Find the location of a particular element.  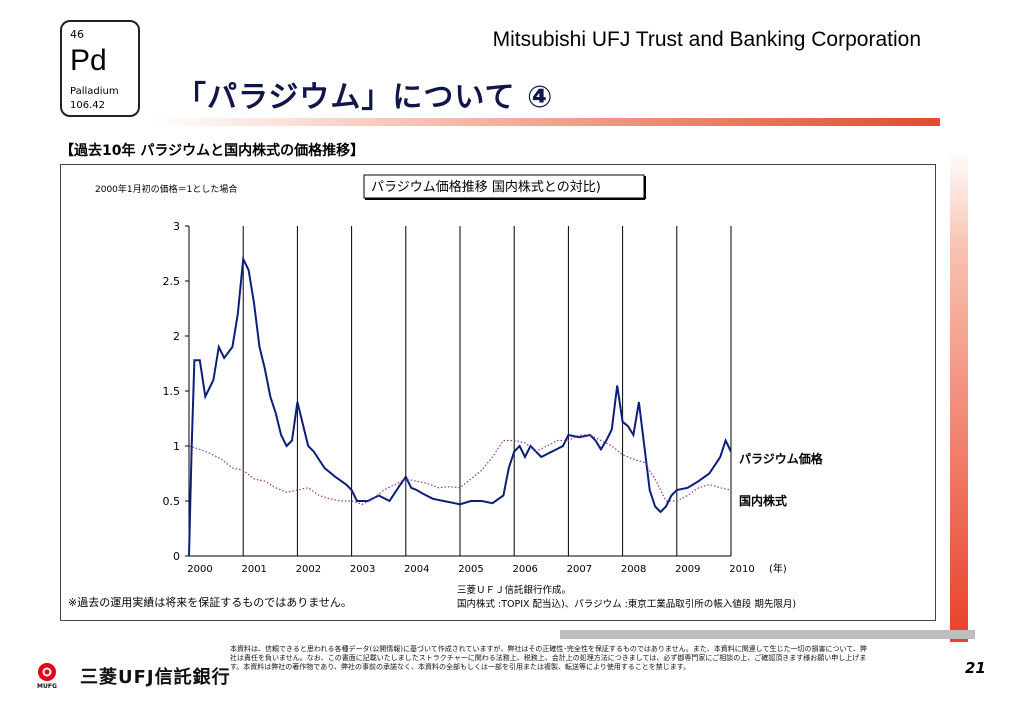

source-note-line1: 三菱ＵＦＪ信託銀行作成。 is located at coordinates (514, 590).